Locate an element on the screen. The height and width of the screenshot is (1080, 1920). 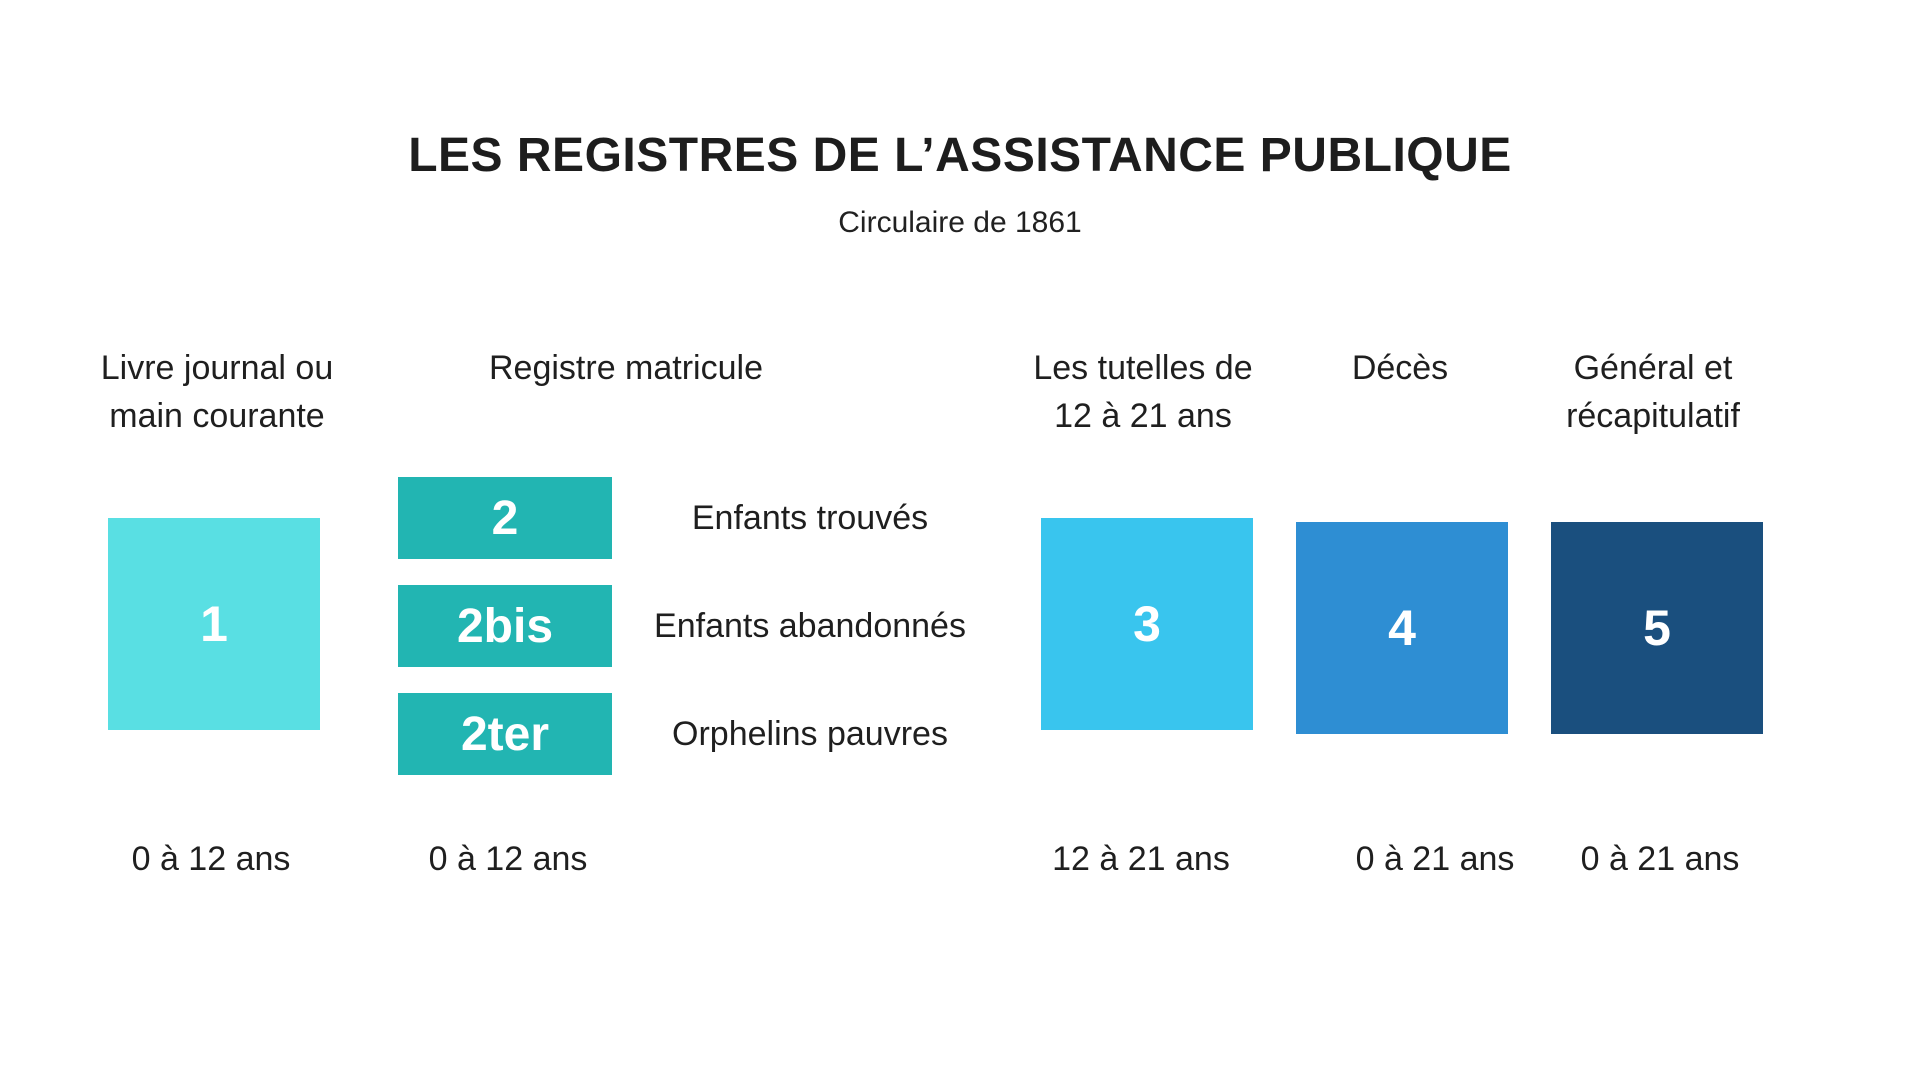
column-header-deces: Décès is located at coordinates (1400, 368).